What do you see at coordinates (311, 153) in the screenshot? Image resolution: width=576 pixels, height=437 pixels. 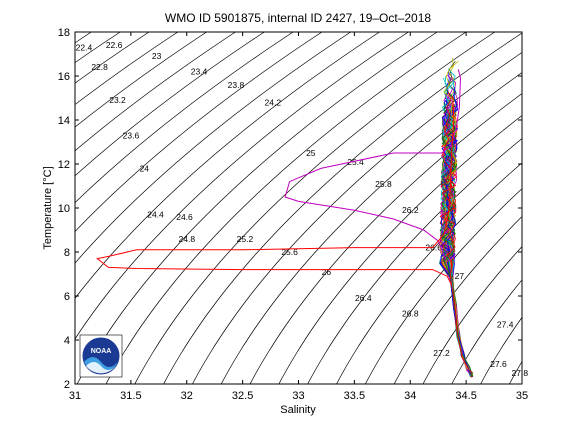 I see `isopycnal-label: 25` at bounding box center [311, 153].